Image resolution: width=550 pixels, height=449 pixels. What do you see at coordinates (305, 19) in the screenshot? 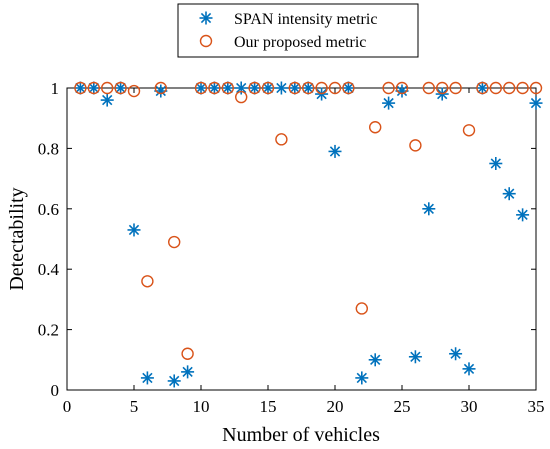
I see `legend-label-span: SPAN intensity metric` at bounding box center [305, 19].